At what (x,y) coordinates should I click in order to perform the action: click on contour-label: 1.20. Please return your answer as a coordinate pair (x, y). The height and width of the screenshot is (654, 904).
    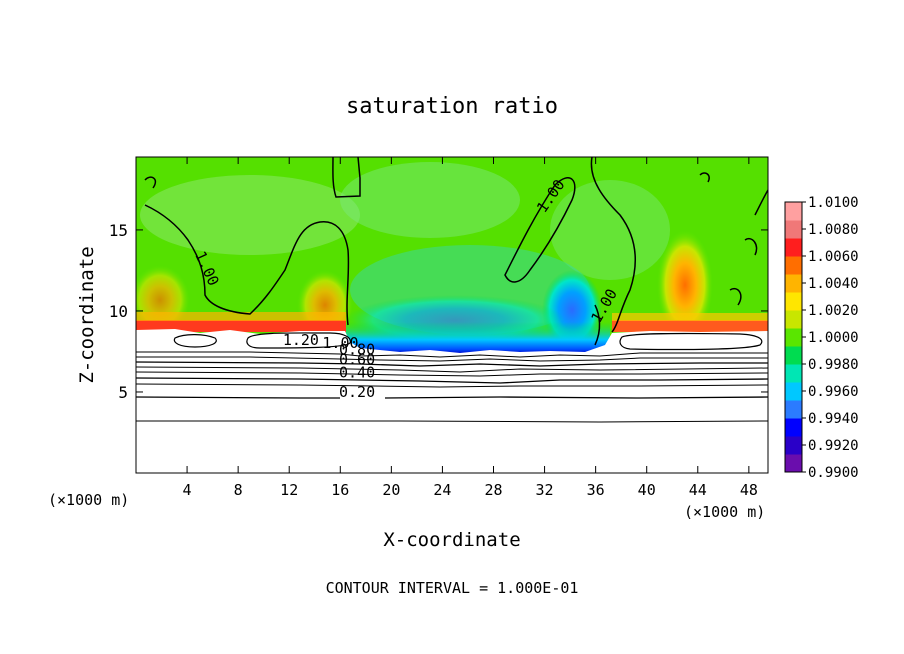
    Looking at the image, I should click on (301, 340).